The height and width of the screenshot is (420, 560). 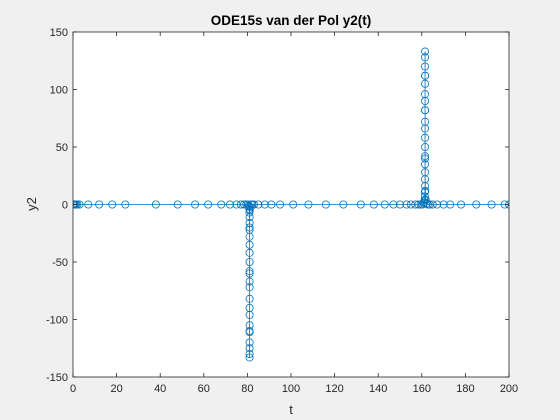 What do you see at coordinates (62, 148) in the screenshot?
I see `y-tick-label: 50` at bounding box center [62, 148].